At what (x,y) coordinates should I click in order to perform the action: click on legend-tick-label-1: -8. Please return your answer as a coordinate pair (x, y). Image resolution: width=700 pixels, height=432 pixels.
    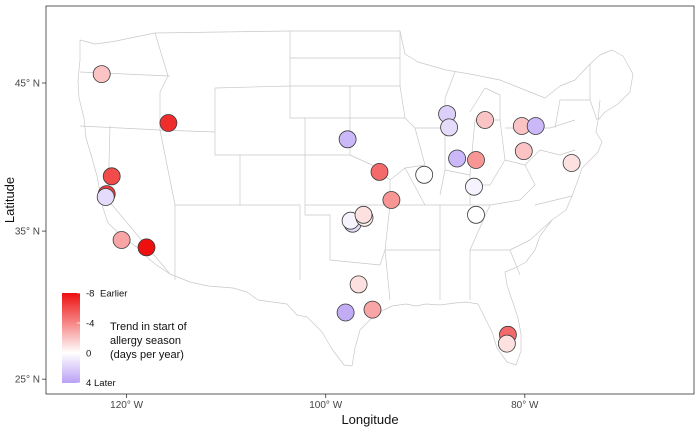
    Looking at the image, I should click on (90, 294).